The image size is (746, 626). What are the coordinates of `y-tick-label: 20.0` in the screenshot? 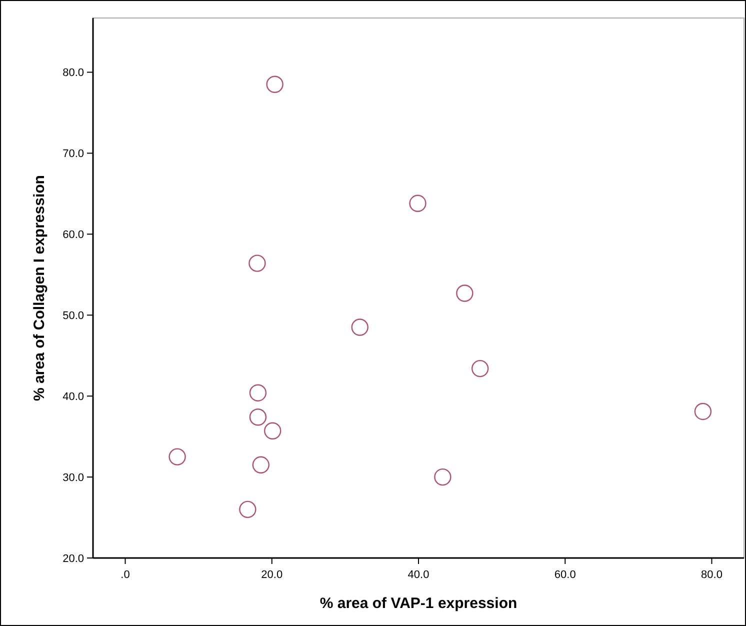 It's located at (73, 558).